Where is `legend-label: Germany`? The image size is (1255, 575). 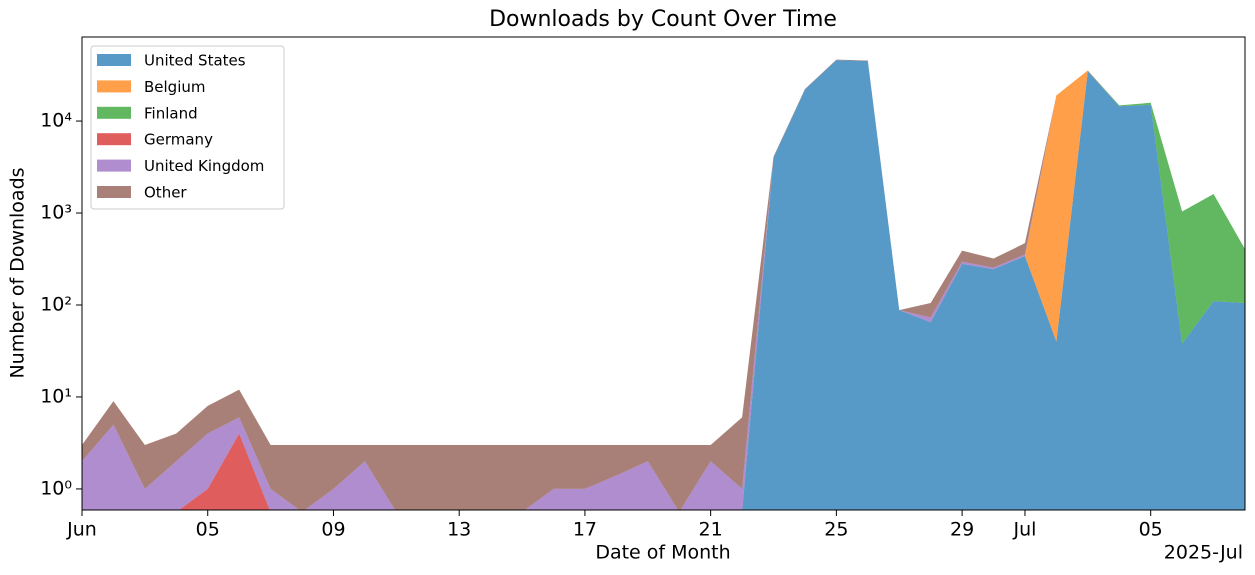
legend-label: Germany is located at coordinates (178, 140).